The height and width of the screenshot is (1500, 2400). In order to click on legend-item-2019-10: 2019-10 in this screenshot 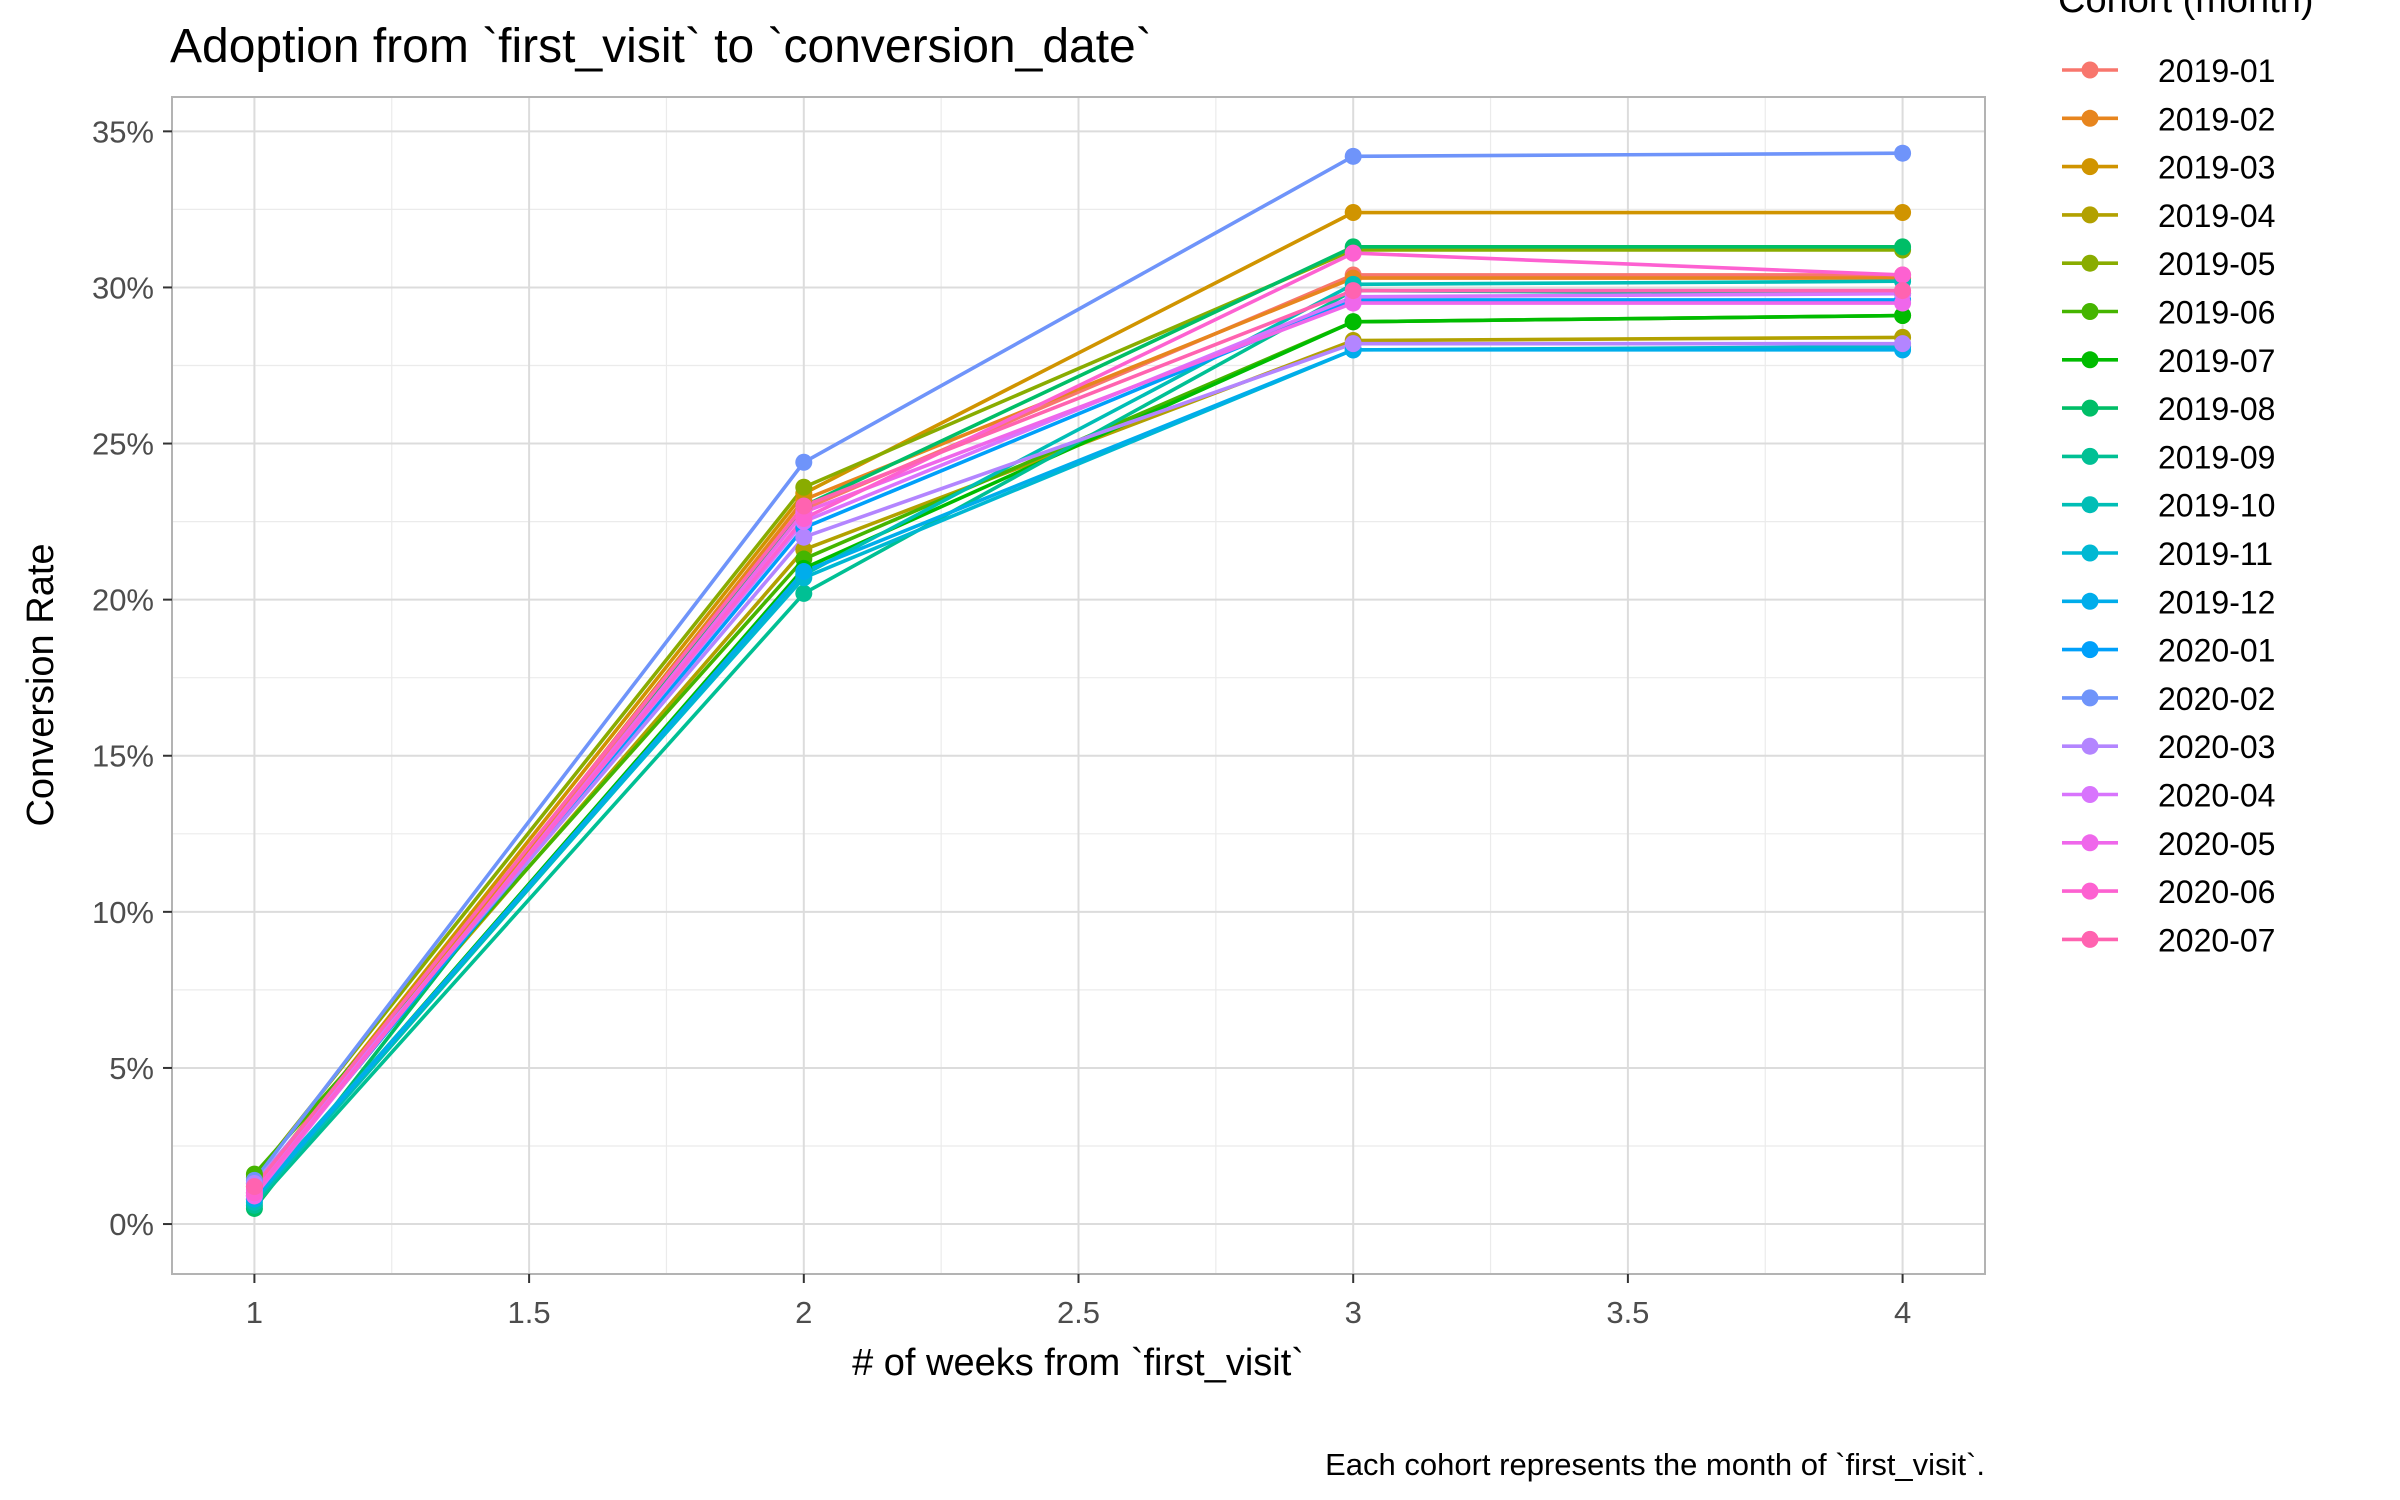, I will do `click(2168, 506)`.